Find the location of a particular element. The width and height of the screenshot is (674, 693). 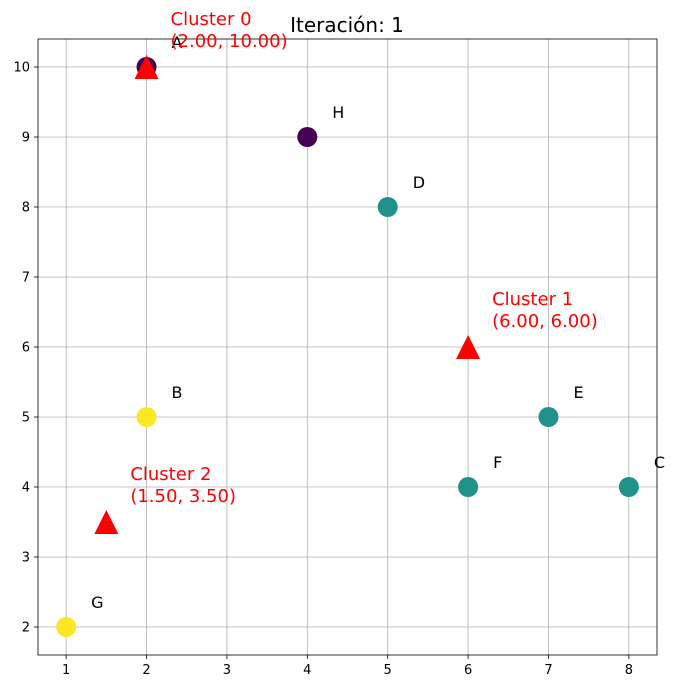

y-tick-label: 10 is located at coordinates (21, 68).